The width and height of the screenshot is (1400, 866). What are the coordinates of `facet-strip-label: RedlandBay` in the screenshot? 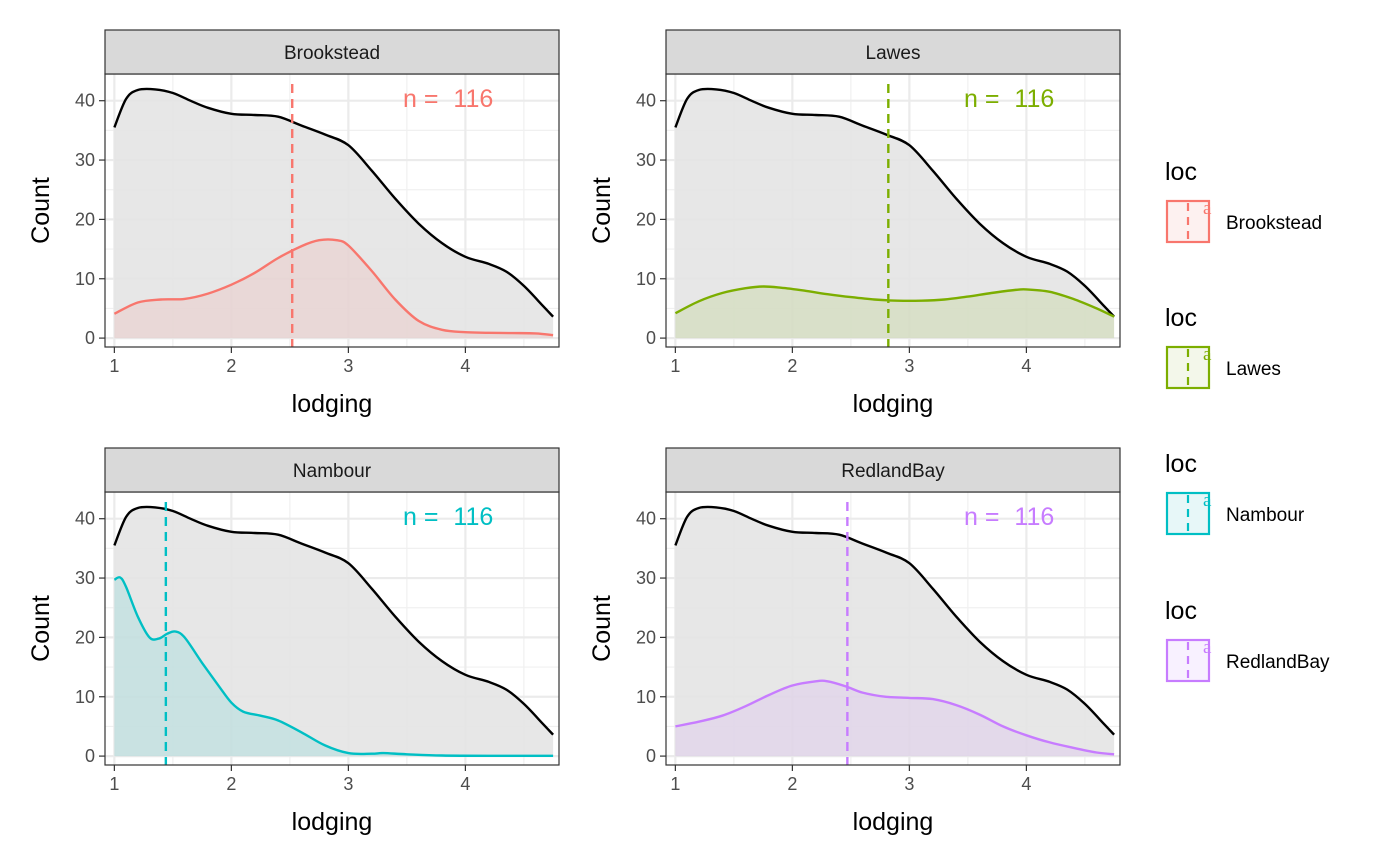 It's located at (893, 471).